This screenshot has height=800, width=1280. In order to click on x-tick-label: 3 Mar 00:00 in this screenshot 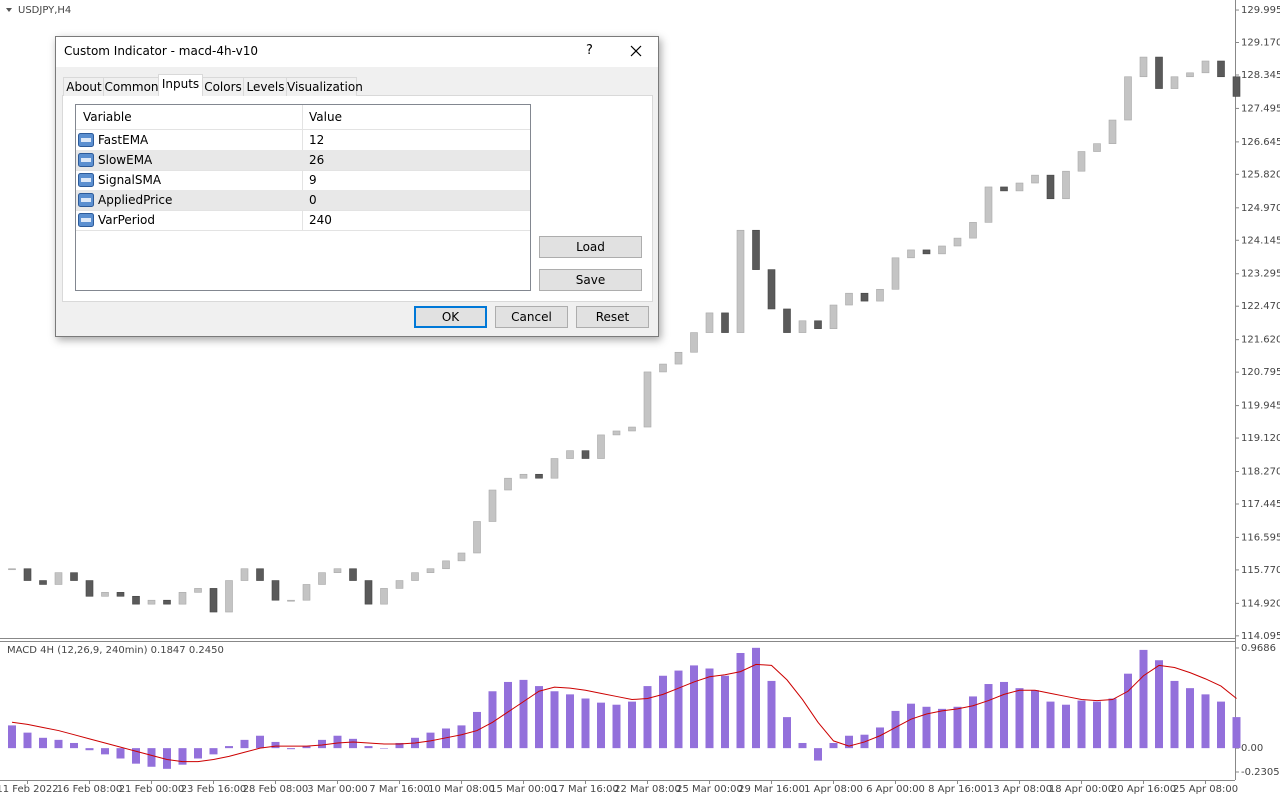, I will do `click(337, 789)`.